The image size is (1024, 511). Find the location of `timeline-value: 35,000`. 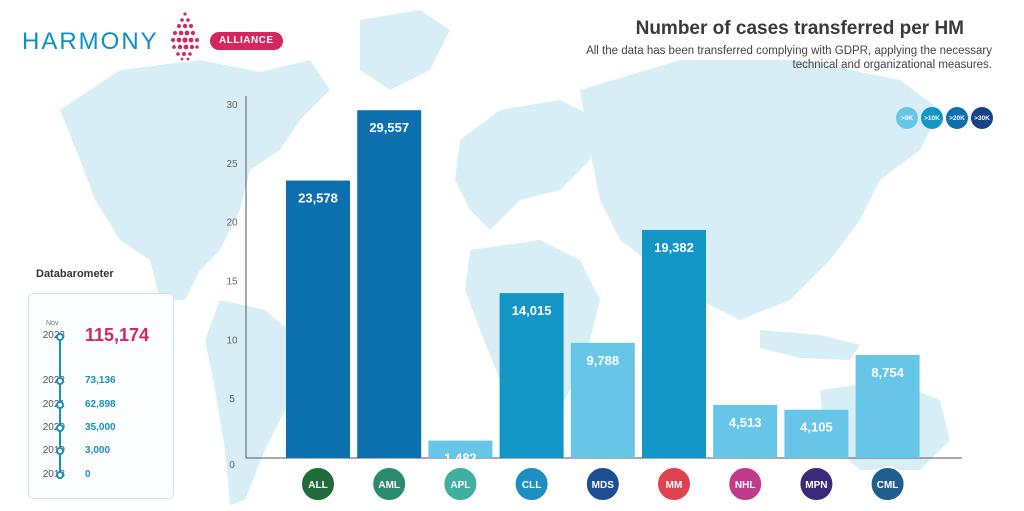

timeline-value: 35,000 is located at coordinates (100, 427).